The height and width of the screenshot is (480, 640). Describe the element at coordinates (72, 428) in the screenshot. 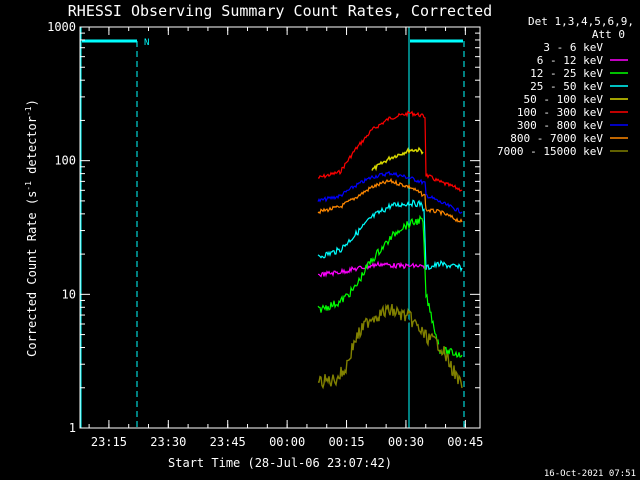

I see `y-tick-label: 1` at that location.